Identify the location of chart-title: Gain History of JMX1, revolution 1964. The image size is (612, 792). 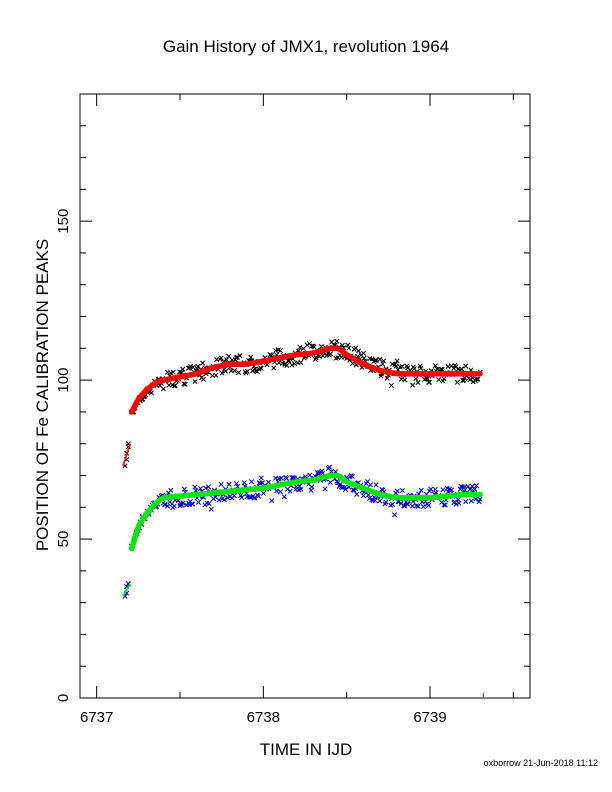
(306, 46).